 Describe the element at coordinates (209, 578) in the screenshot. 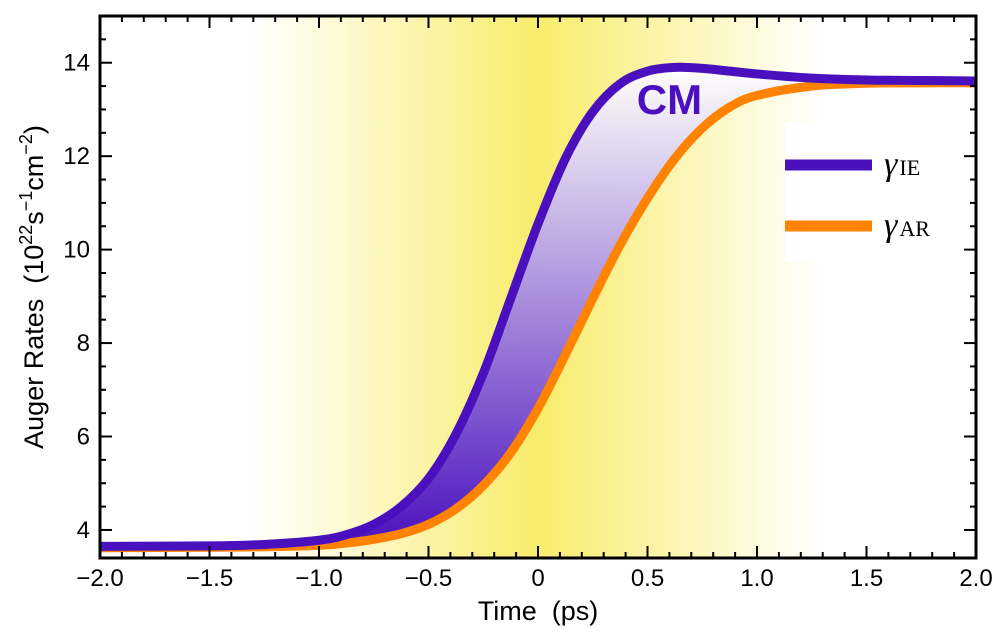

I see `x-tick-label: −1.5` at that location.